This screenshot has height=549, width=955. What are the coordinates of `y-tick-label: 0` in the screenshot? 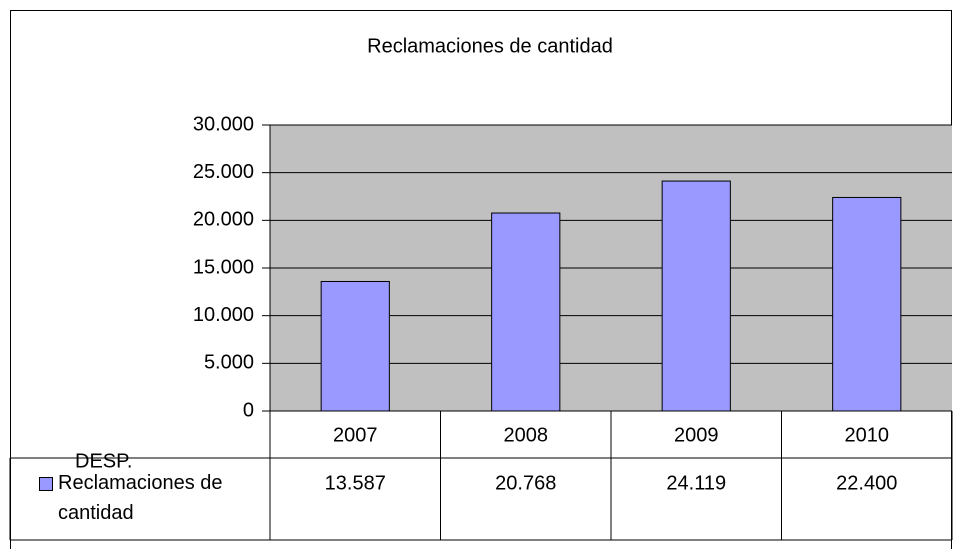 It's located at (248, 410).